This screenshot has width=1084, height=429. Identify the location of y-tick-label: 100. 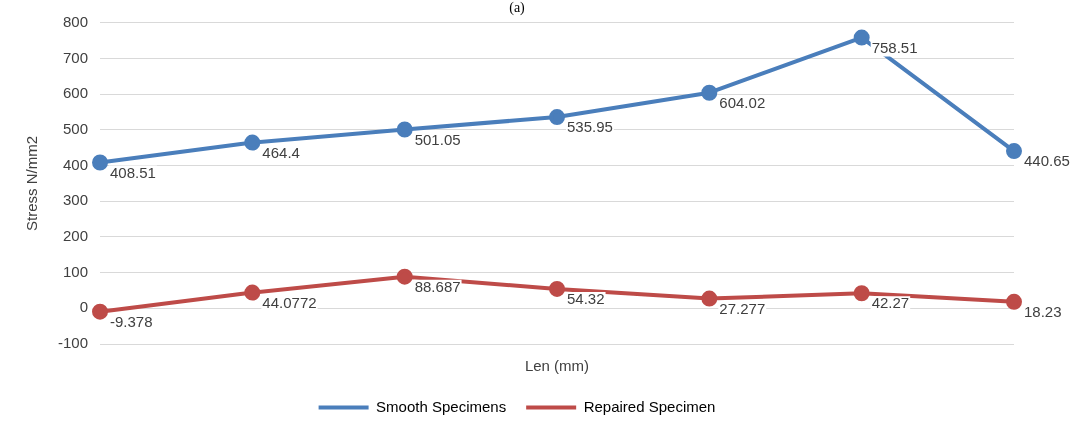
(75, 271).